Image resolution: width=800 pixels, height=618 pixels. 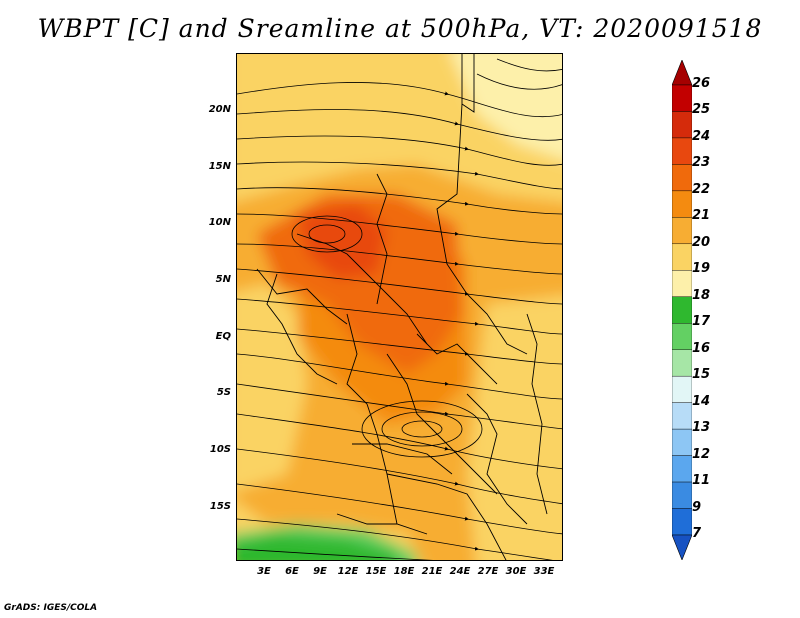 I want to click on lon-label-18e: 18E, so click(x=404, y=571).